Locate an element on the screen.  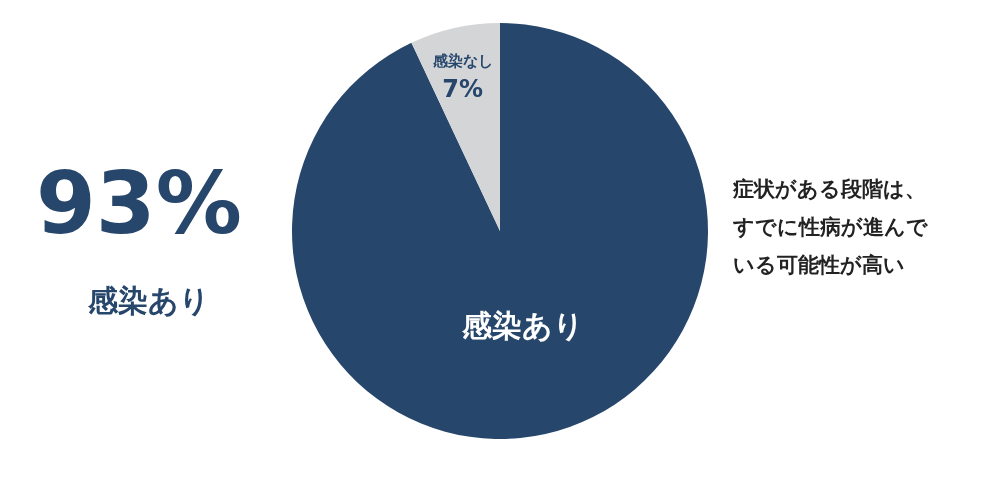
text: 症状がある段階は、すでに性病が進んでいる可能性が高い is located at coordinates (830, 227).